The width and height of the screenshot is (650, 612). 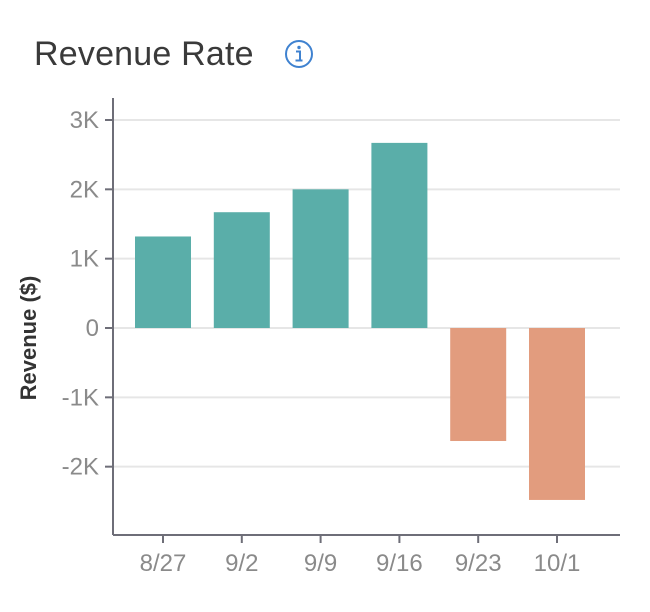 I want to click on x-tick-label: 8/27, so click(x=163, y=563).